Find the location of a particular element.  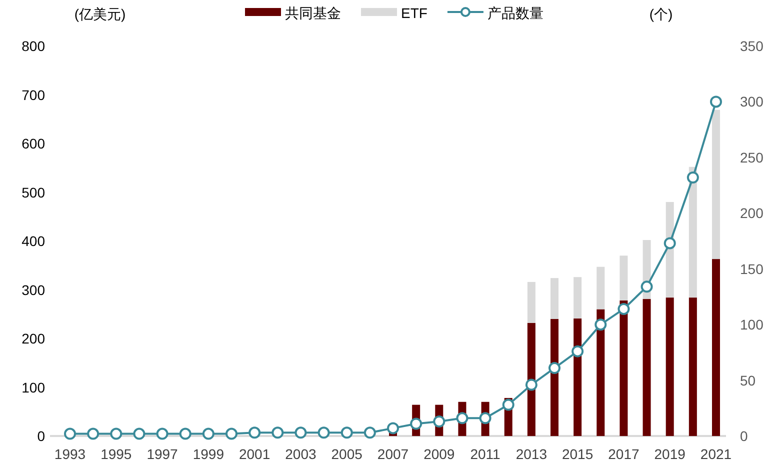

y2-tick-label: 100 is located at coordinates (752, 324).